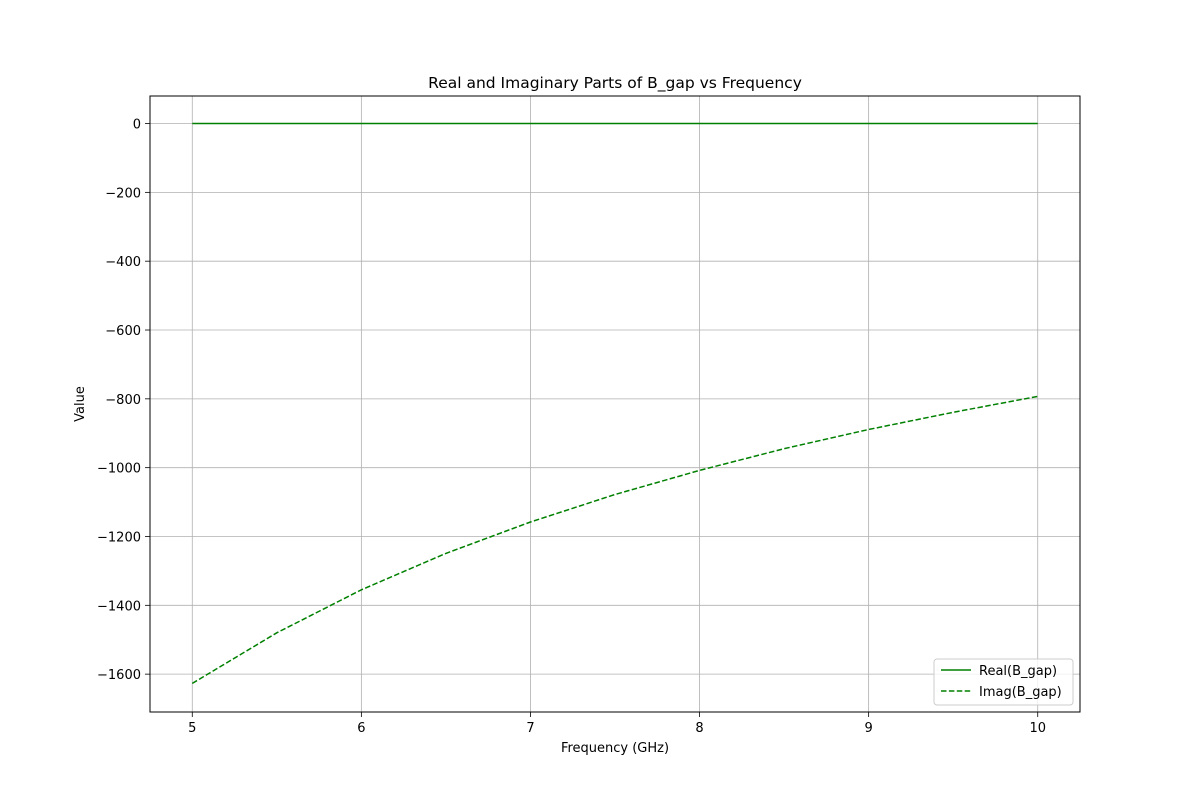  What do you see at coordinates (137, 125) in the screenshot?
I see `y-tick-label: 0` at bounding box center [137, 125].